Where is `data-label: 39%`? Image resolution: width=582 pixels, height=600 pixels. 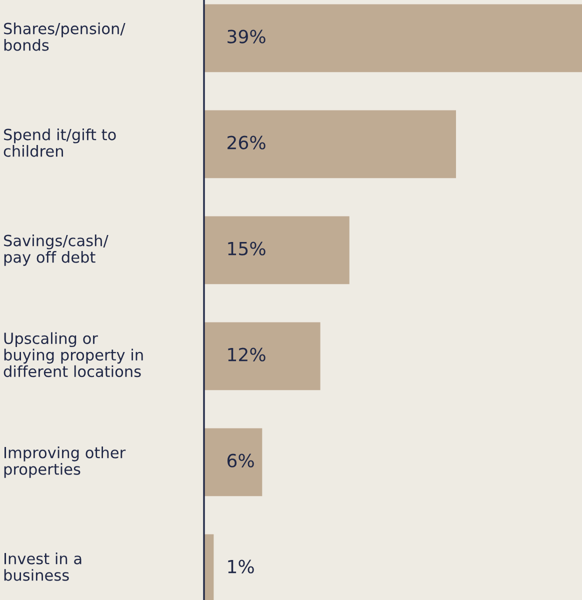 data-label: 39% is located at coordinates (247, 37).